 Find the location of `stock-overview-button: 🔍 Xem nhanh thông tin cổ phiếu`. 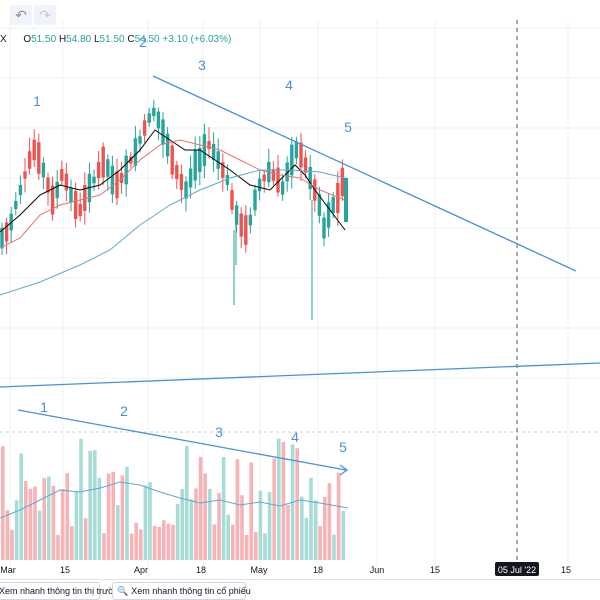

stock-overview-button: 🔍 Xem nhanh thông tin cổ phiếu is located at coordinates (181, 591).